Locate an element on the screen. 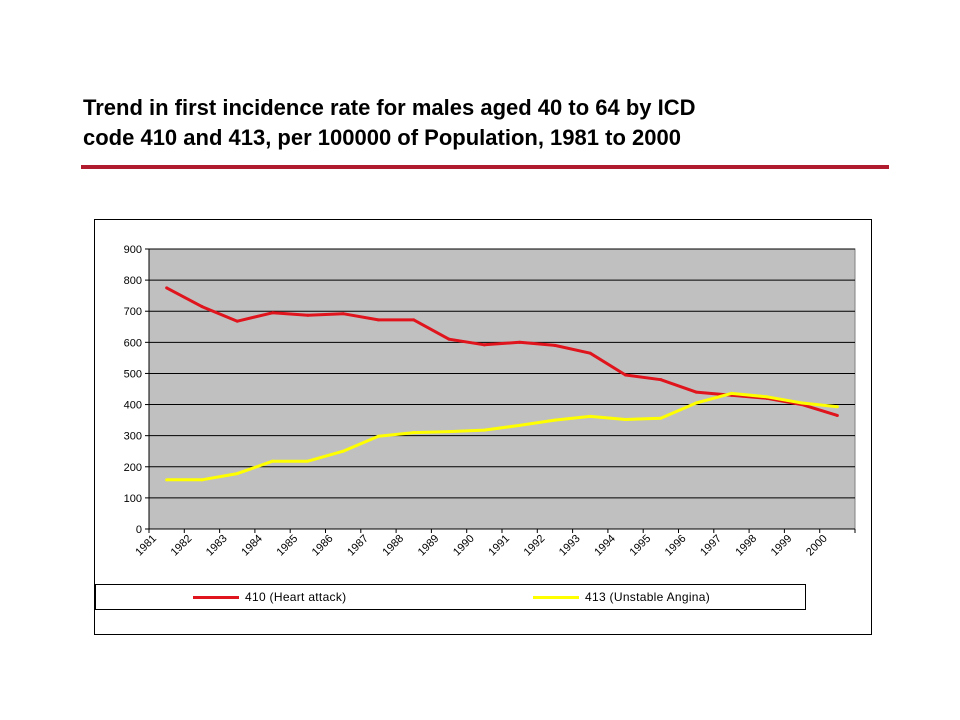 The height and width of the screenshot is (720, 960). x-tick-label: 1985 is located at coordinates (288, 546).